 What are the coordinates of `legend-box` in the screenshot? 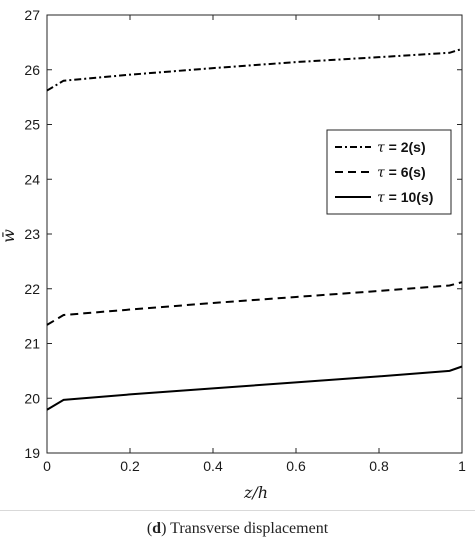 It's located at (389, 172).